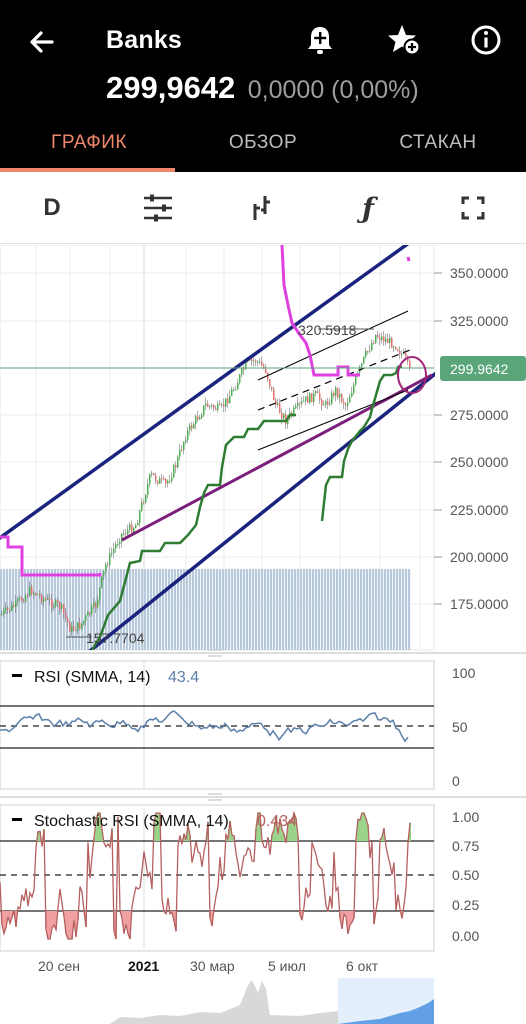 The width and height of the screenshot is (526, 1024). I want to click on active-tab-indicator, so click(87, 170).